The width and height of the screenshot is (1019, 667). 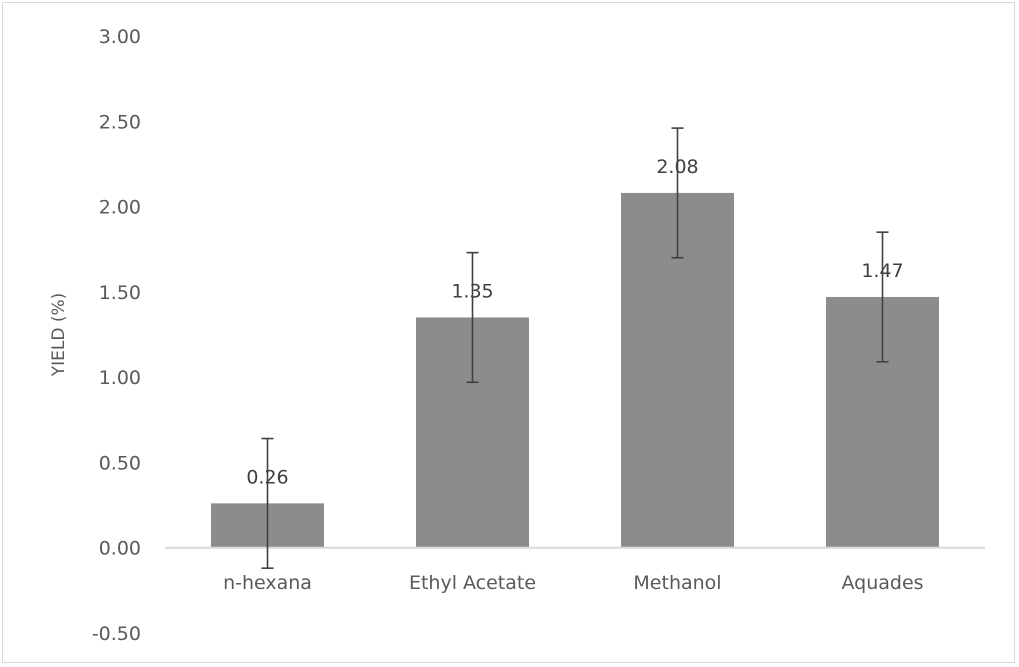 I want to click on y-tick-label: -0.50, so click(x=116, y=634).